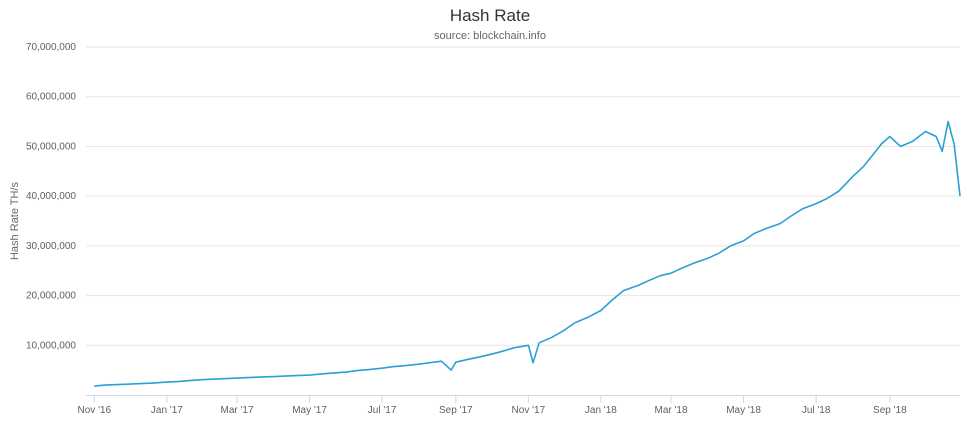 Image resolution: width=980 pixels, height=426 pixels. What do you see at coordinates (671, 410) in the screenshot?
I see `x-tick-label: Mar '18` at bounding box center [671, 410].